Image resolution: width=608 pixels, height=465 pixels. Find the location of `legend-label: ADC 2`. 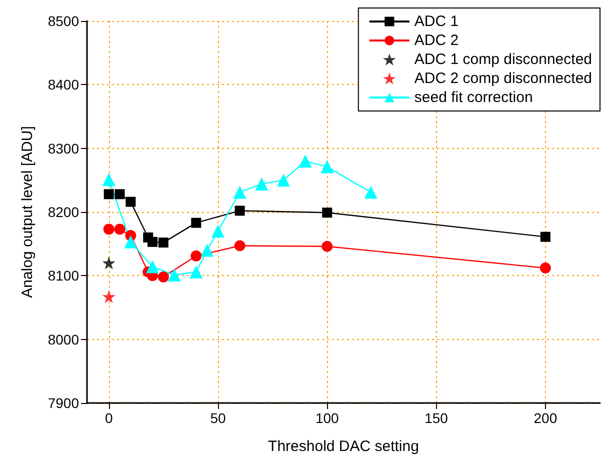

legend-label: ADC 2 is located at coordinates (436, 40).